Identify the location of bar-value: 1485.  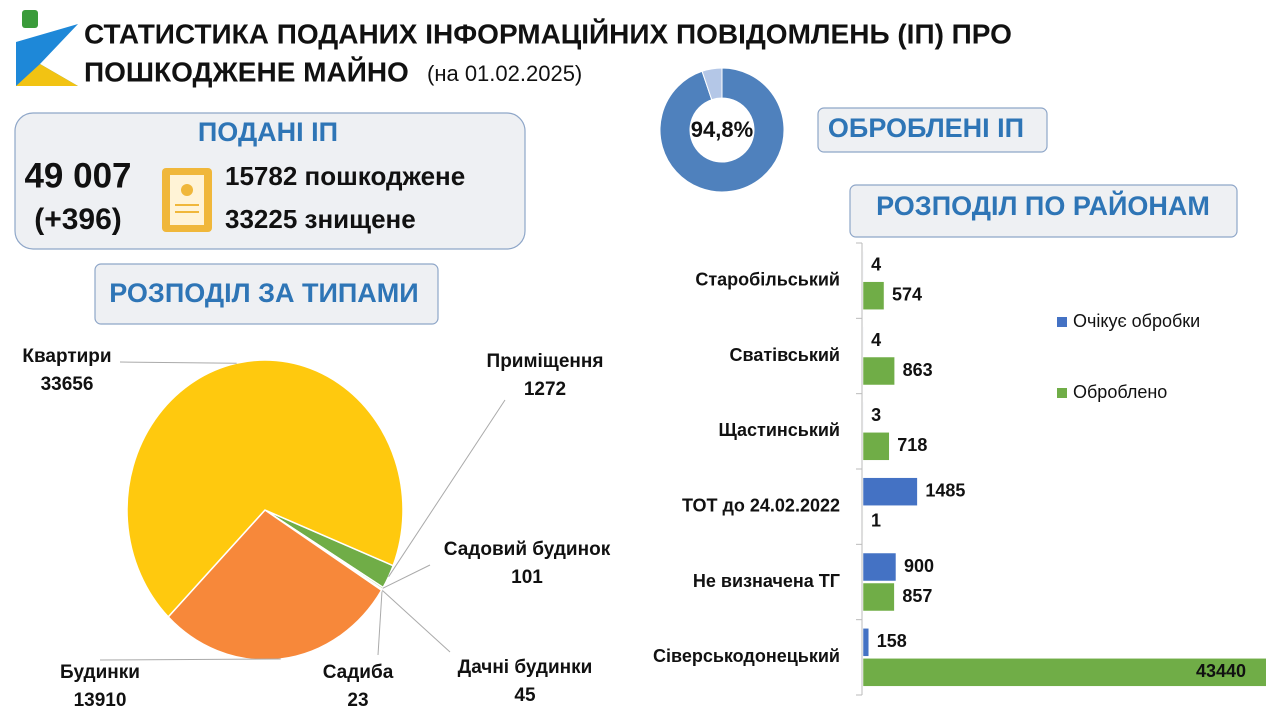
(945, 490).